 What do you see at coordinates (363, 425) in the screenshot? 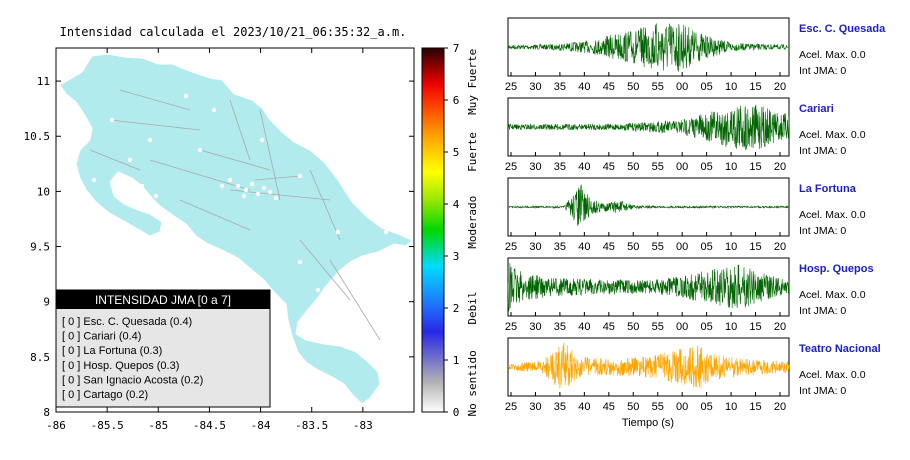
I see `lon-tick-label: -83` at bounding box center [363, 425].